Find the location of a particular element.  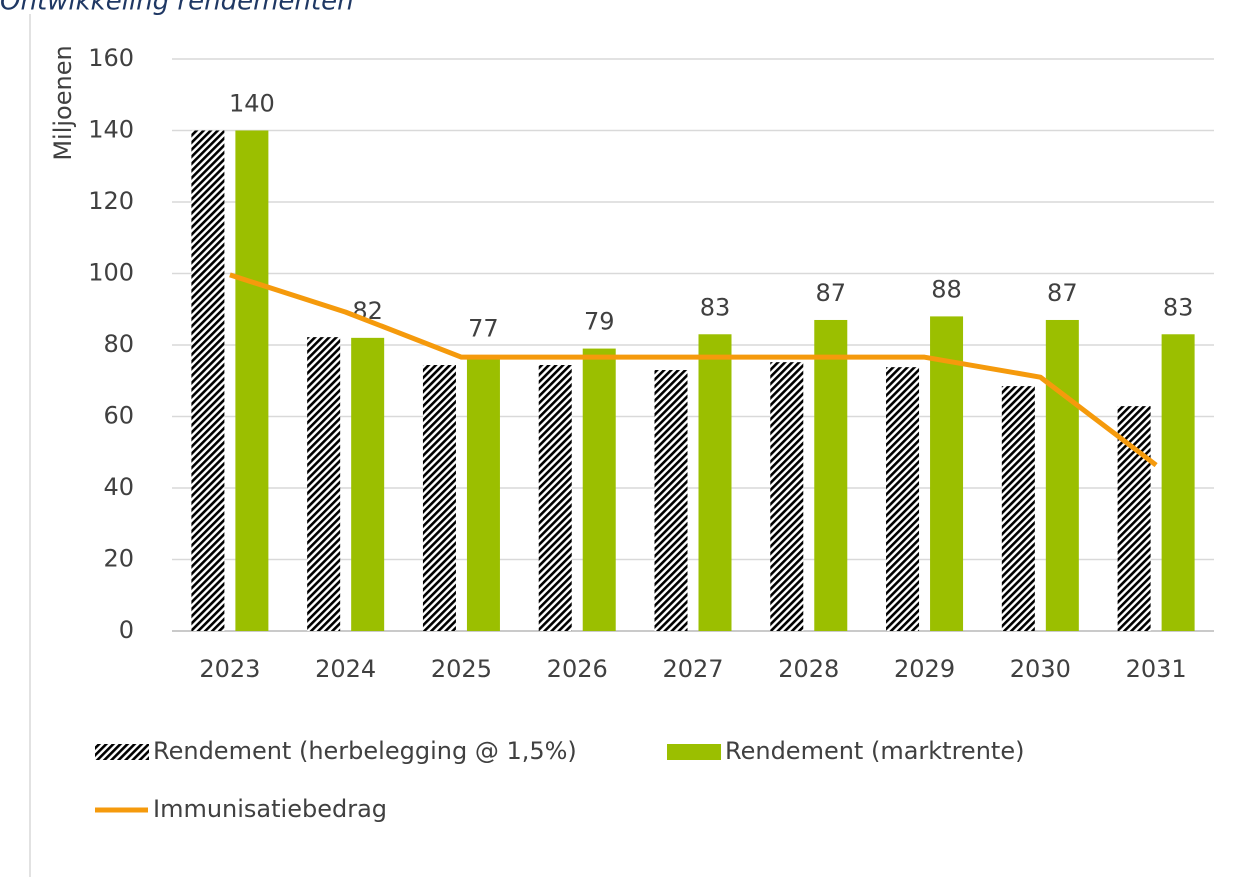

x-tick-label: 2028 is located at coordinates (808, 669).